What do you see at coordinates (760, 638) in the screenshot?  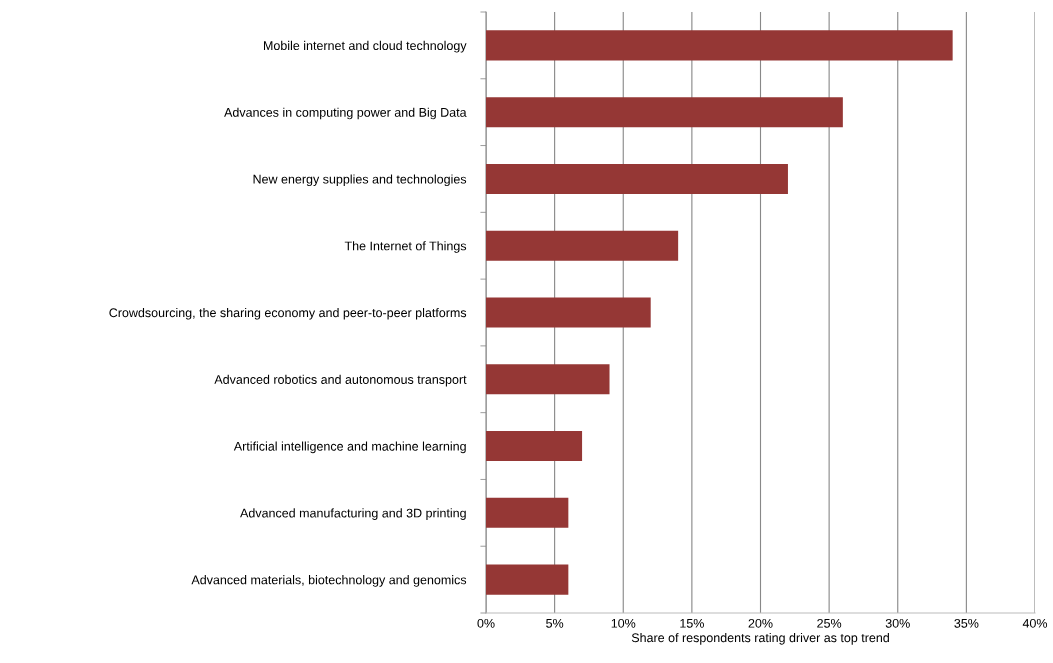 I see `x-axis-title: Share of respondents rating driver as top trend` at bounding box center [760, 638].